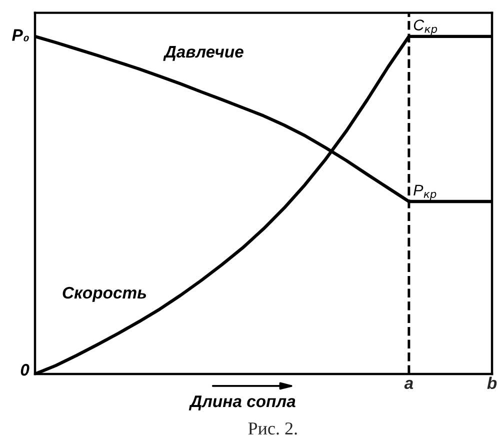 The width and height of the screenshot is (498, 442). Describe the element at coordinates (492, 383) in the screenshot. I see `x-tick-label: b` at that location.